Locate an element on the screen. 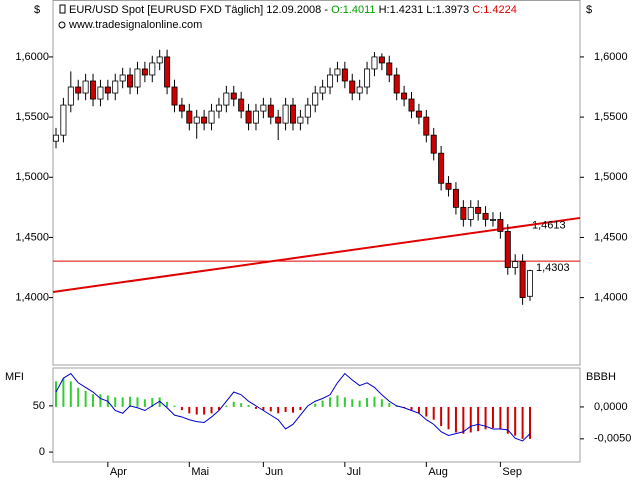  open-label: O:1.4011 is located at coordinates (353, 10).